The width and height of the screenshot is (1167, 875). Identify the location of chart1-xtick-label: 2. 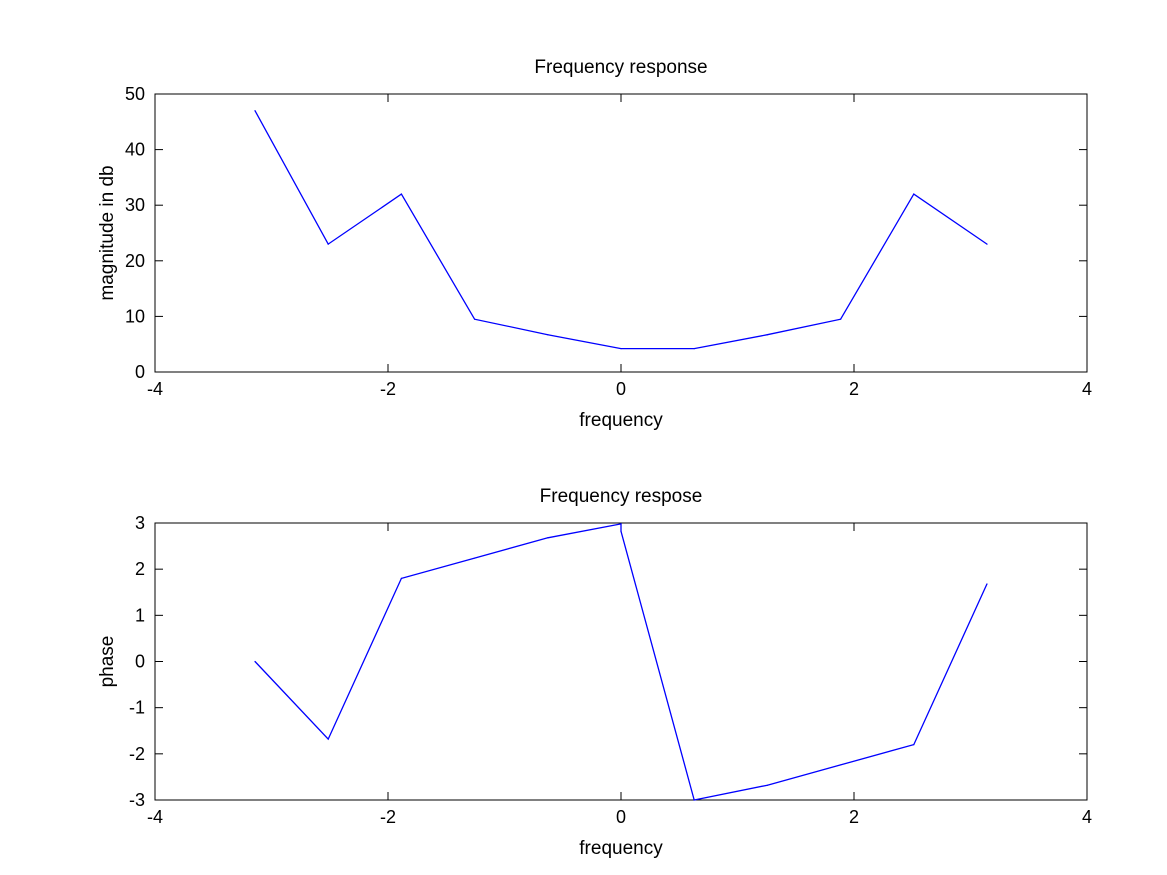
(854, 389).